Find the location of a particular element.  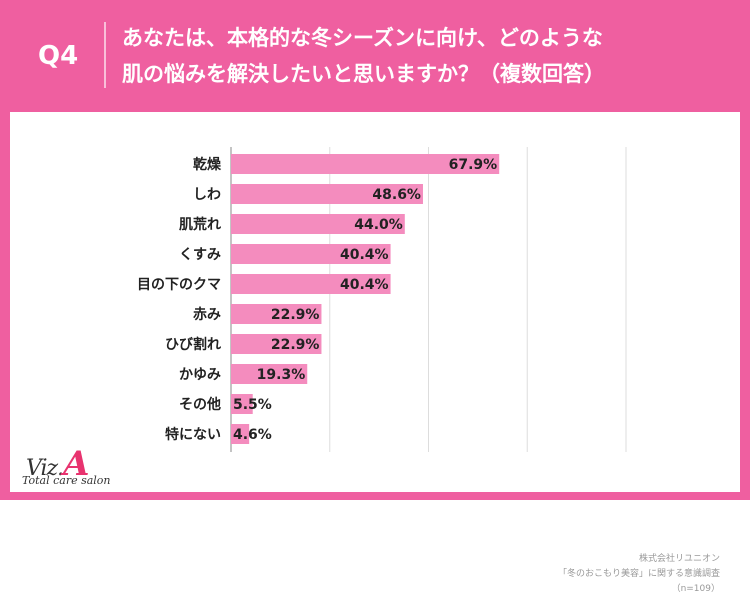

source-survey: 「冬のおこもり美容」に関する意識調査 is located at coordinates (638, 574).